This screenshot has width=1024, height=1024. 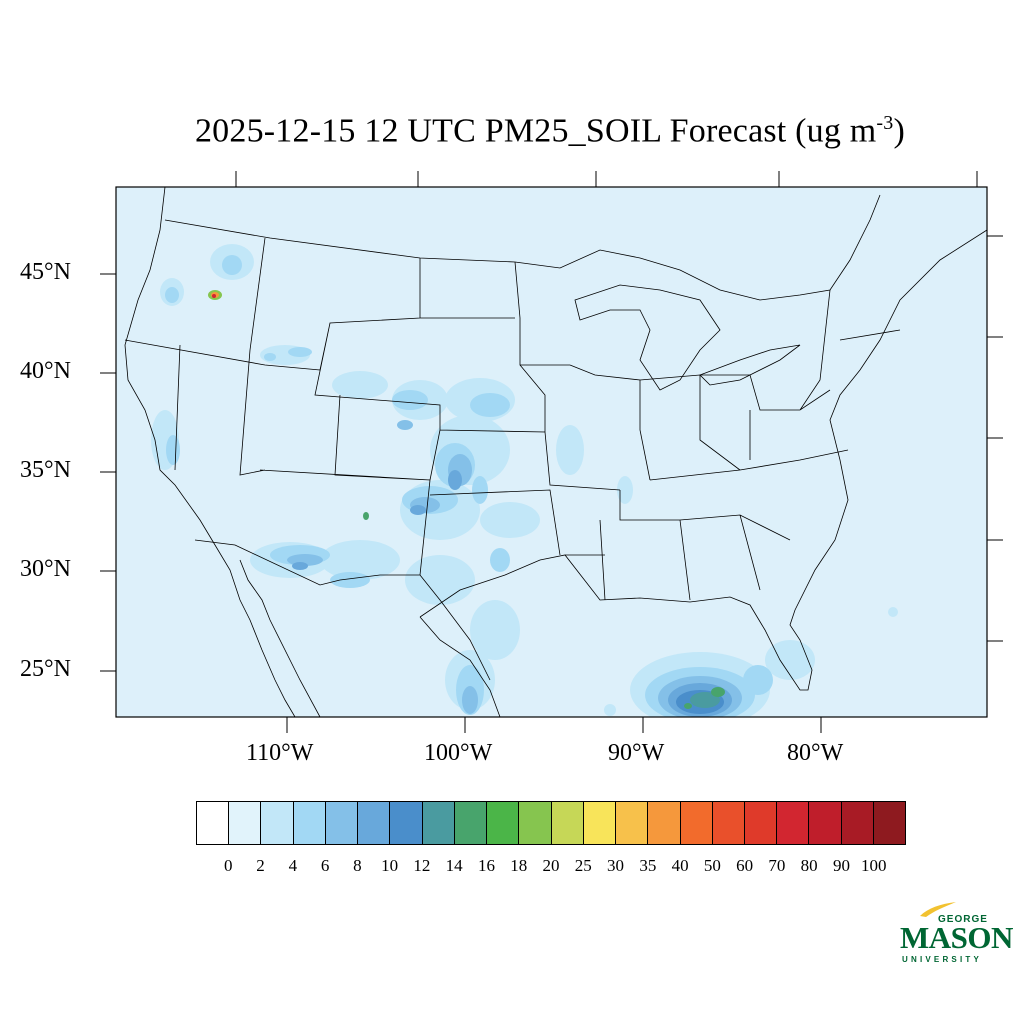 I want to click on colorbar-tick-label: 20, so click(x=551, y=865).